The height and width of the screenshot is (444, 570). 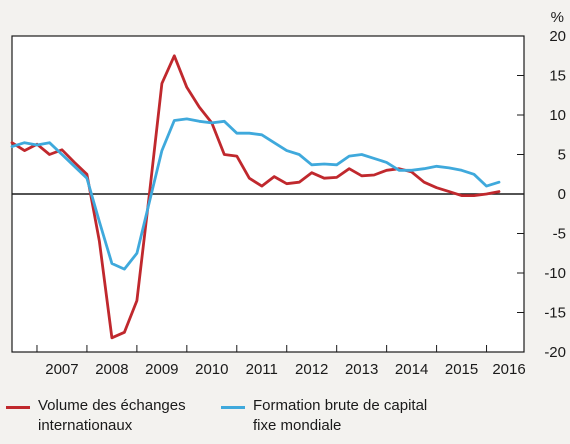 I want to click on y-tick-label: -10, so click(x=555, y=273).